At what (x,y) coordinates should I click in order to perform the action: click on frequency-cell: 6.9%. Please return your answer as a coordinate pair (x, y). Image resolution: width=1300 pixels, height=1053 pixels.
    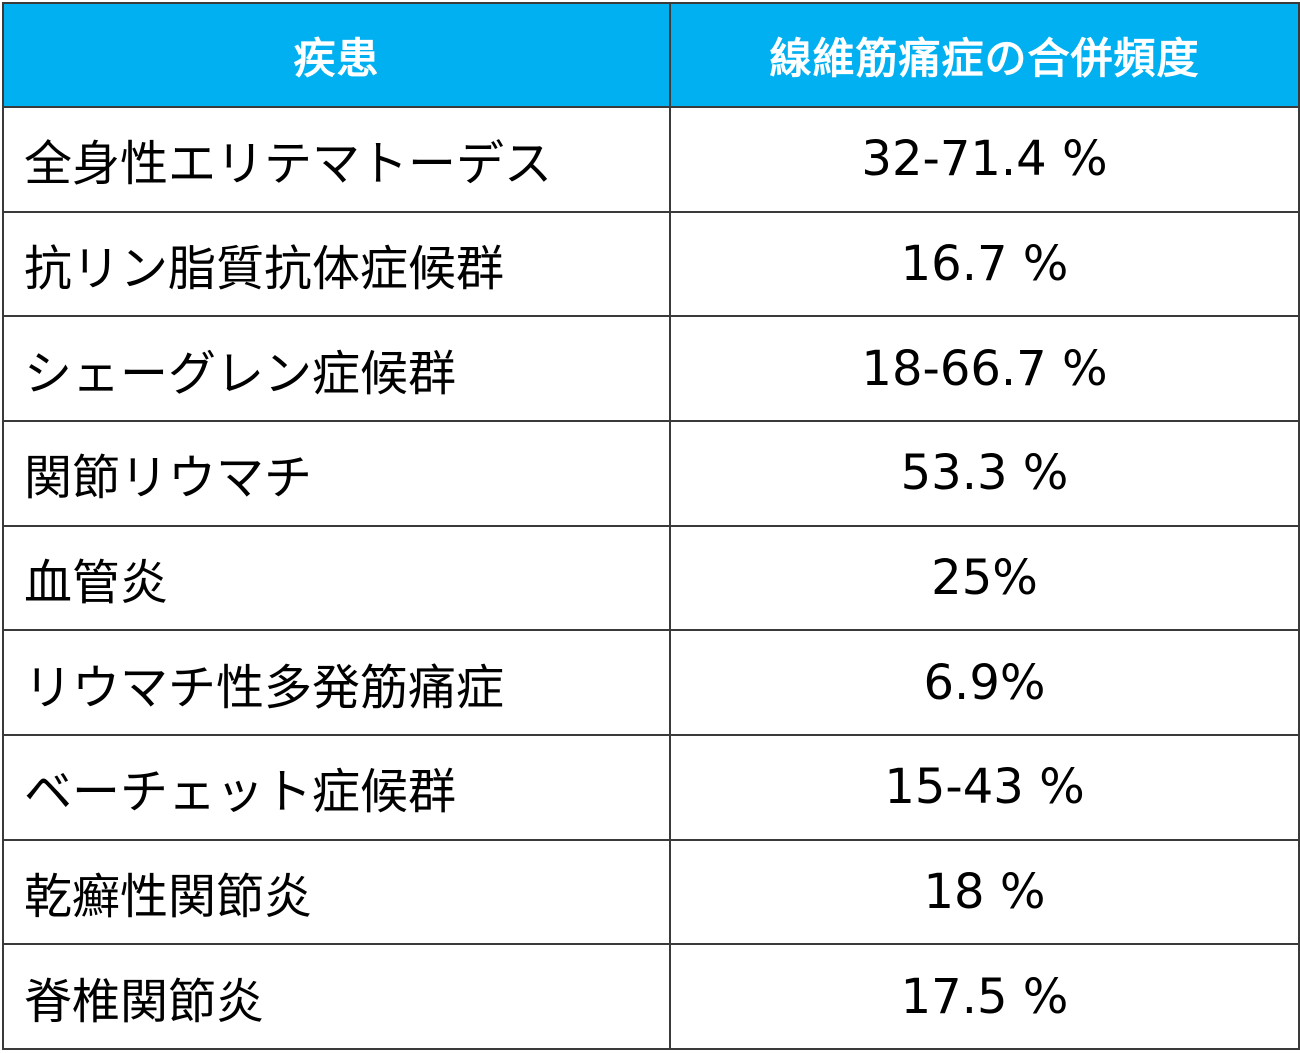
    Looking at the image, I should click on (984, 682).